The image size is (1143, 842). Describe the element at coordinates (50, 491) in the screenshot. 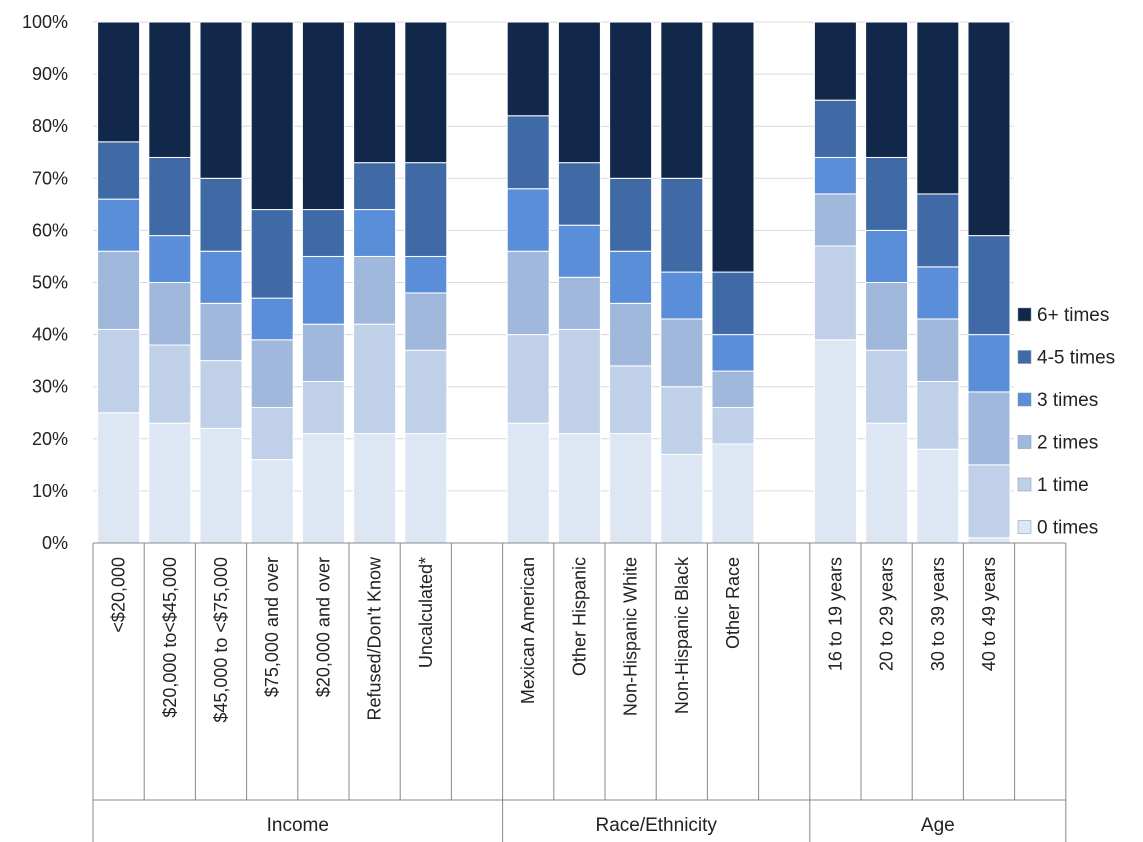

I see `y-tick-label: 10%` at that location.